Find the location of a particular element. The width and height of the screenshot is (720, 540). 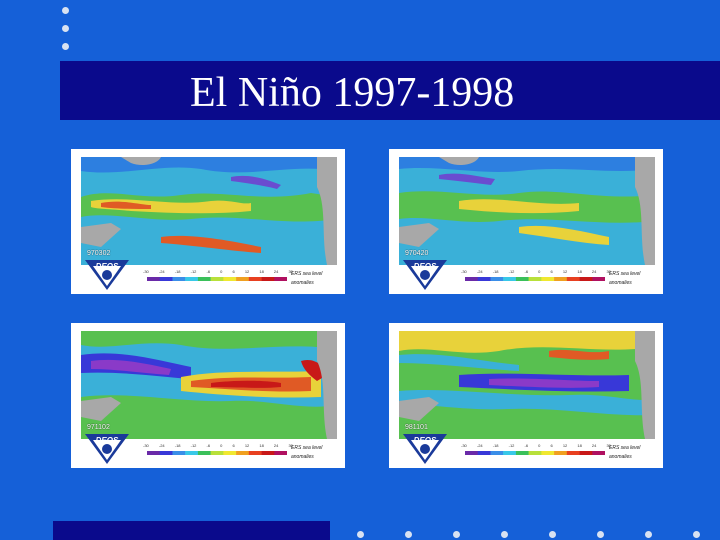

map-date-label: 981101 is located at coordinates (416, 427).